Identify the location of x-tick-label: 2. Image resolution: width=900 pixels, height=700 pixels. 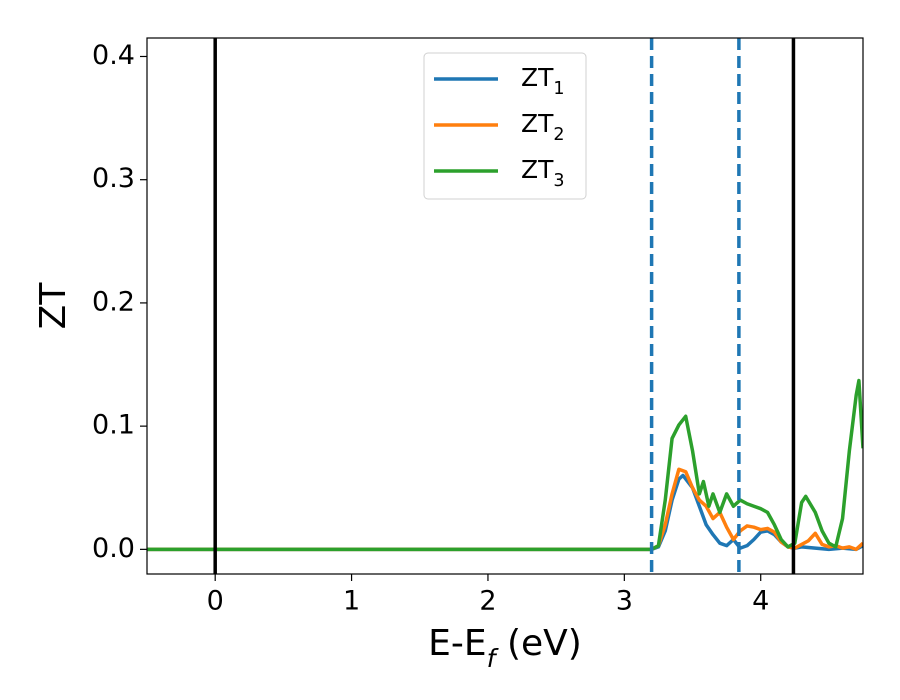
(487, 601).